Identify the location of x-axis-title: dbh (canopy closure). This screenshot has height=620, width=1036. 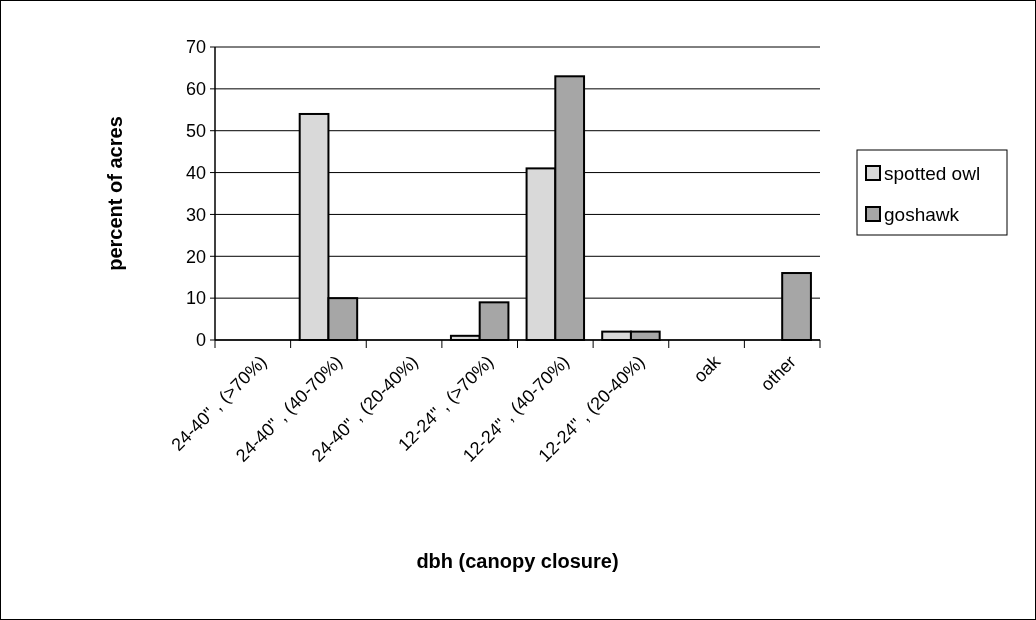
(517, 561).